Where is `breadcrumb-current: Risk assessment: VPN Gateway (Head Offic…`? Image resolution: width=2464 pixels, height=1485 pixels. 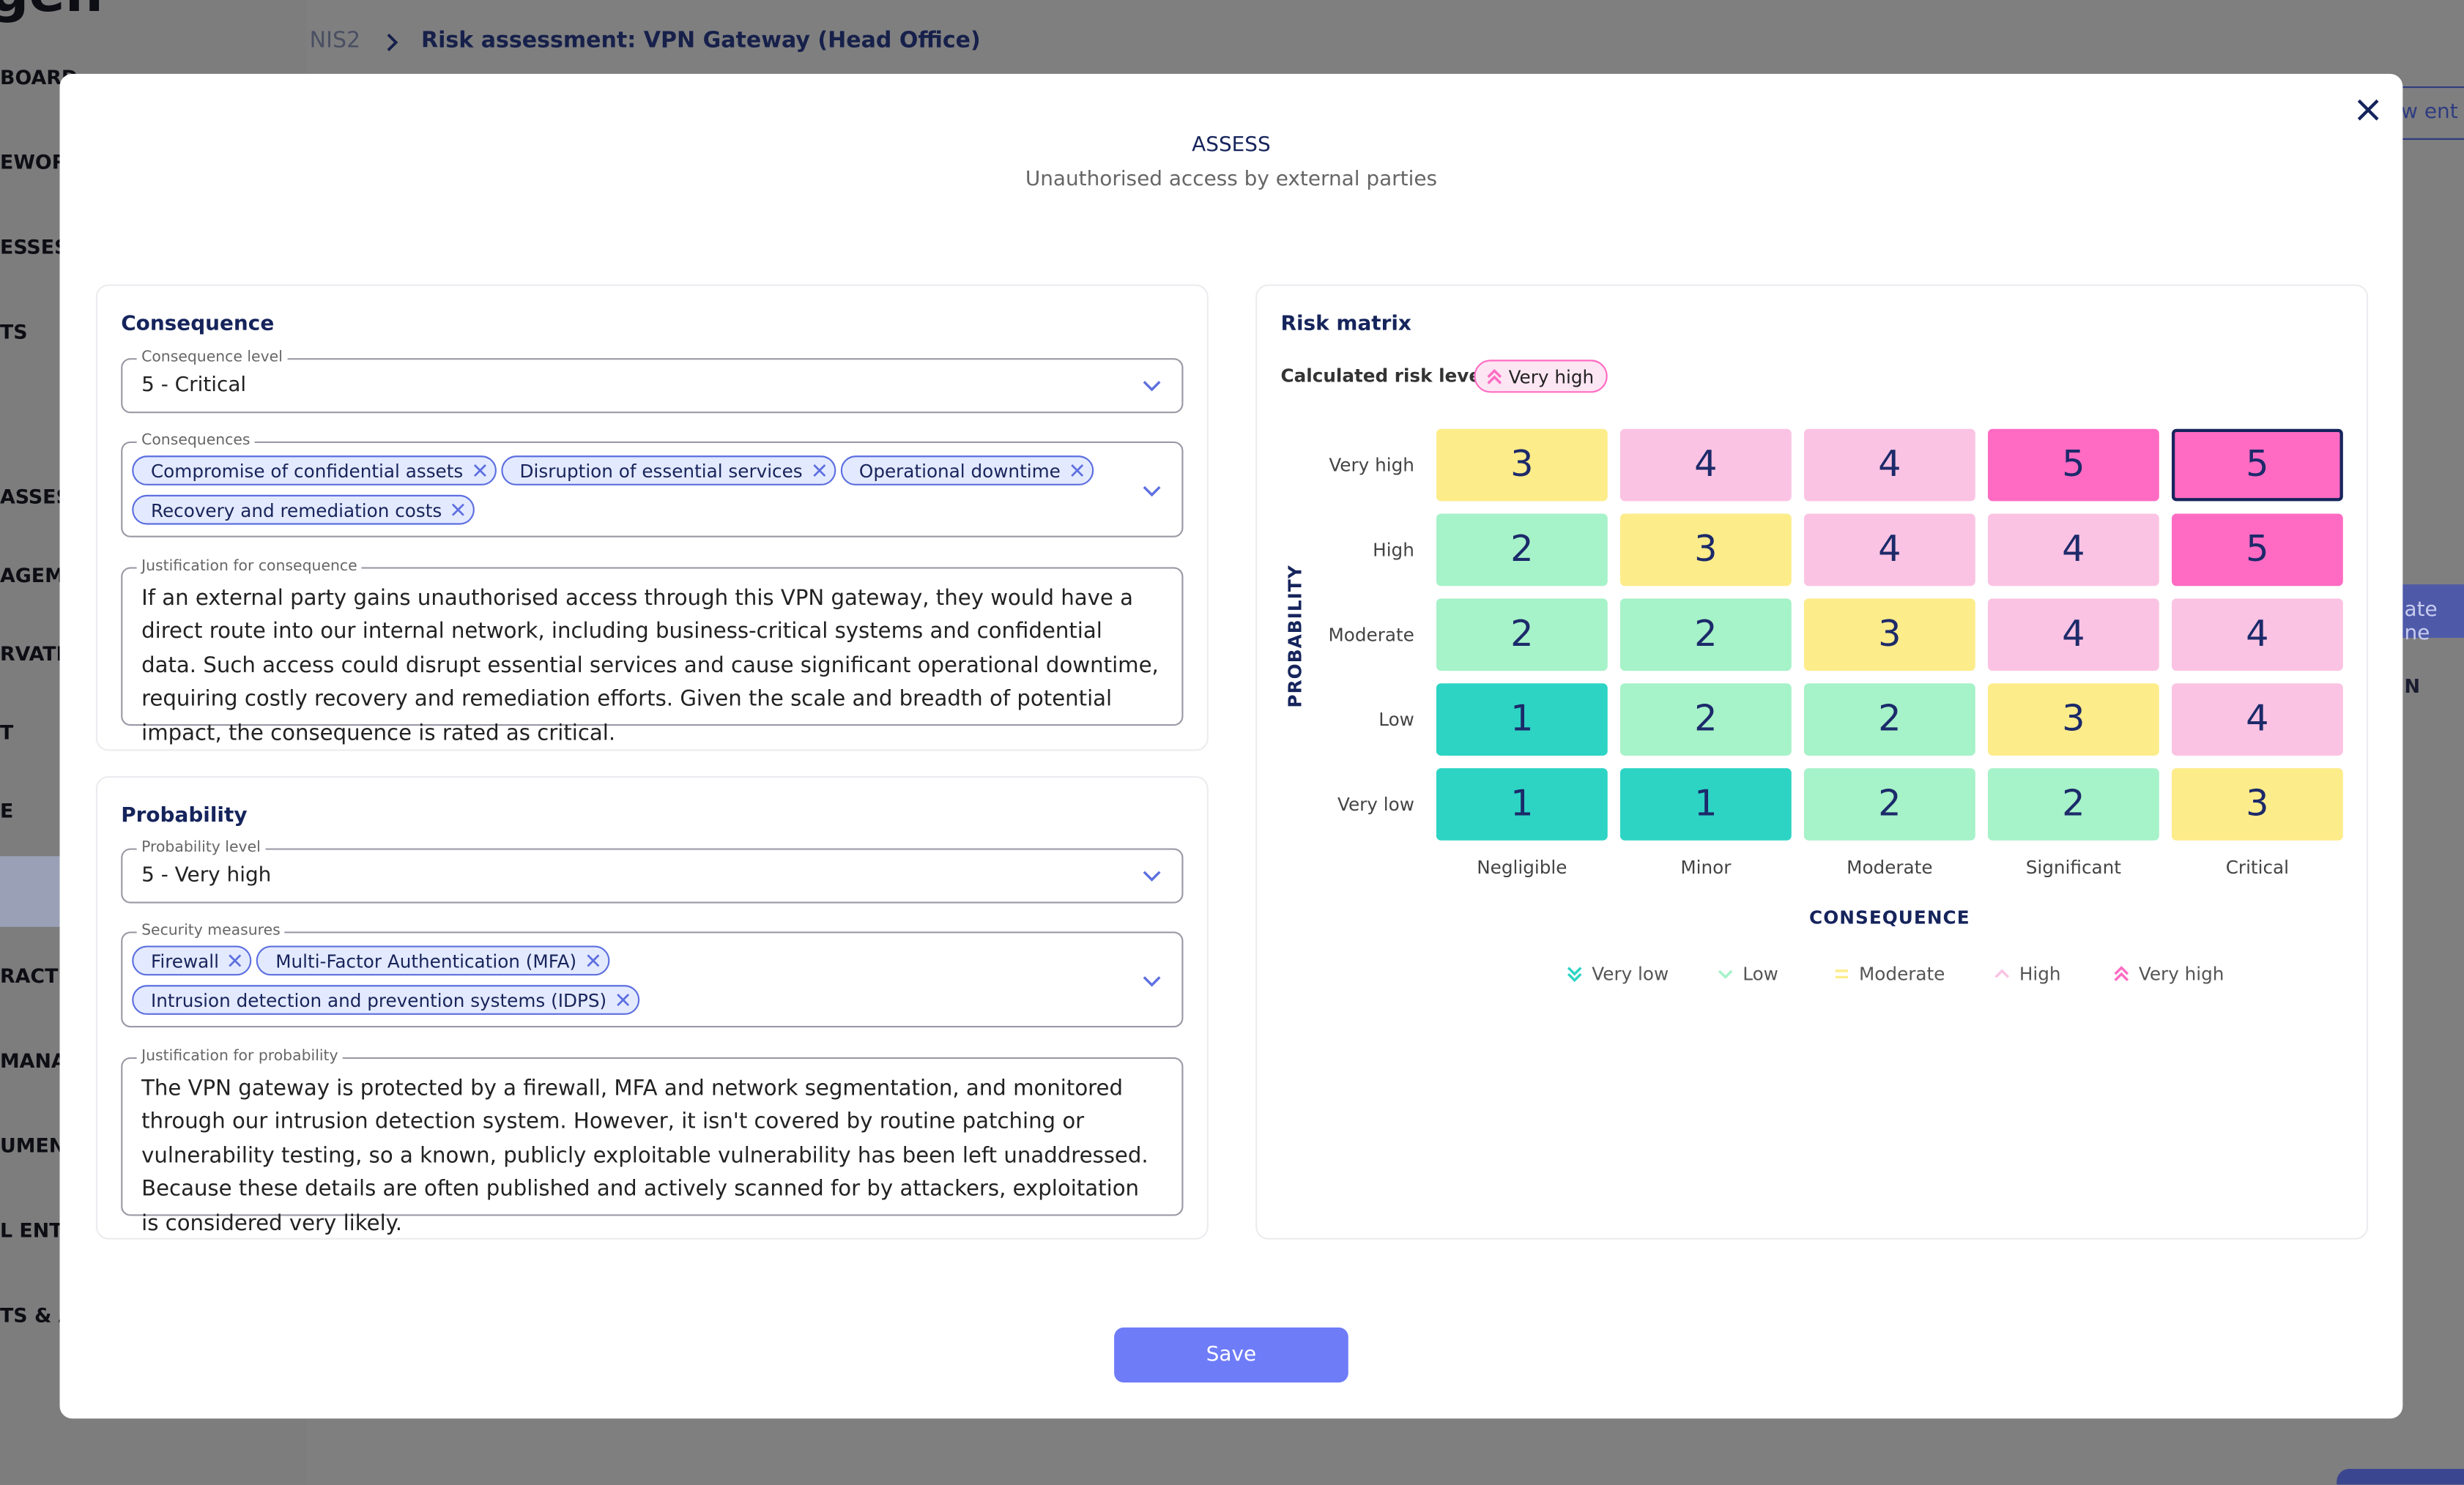 breadcrumb-current: Risk assessment: VPN Gateway (Head Offic… is located at coordinates (700, 40).